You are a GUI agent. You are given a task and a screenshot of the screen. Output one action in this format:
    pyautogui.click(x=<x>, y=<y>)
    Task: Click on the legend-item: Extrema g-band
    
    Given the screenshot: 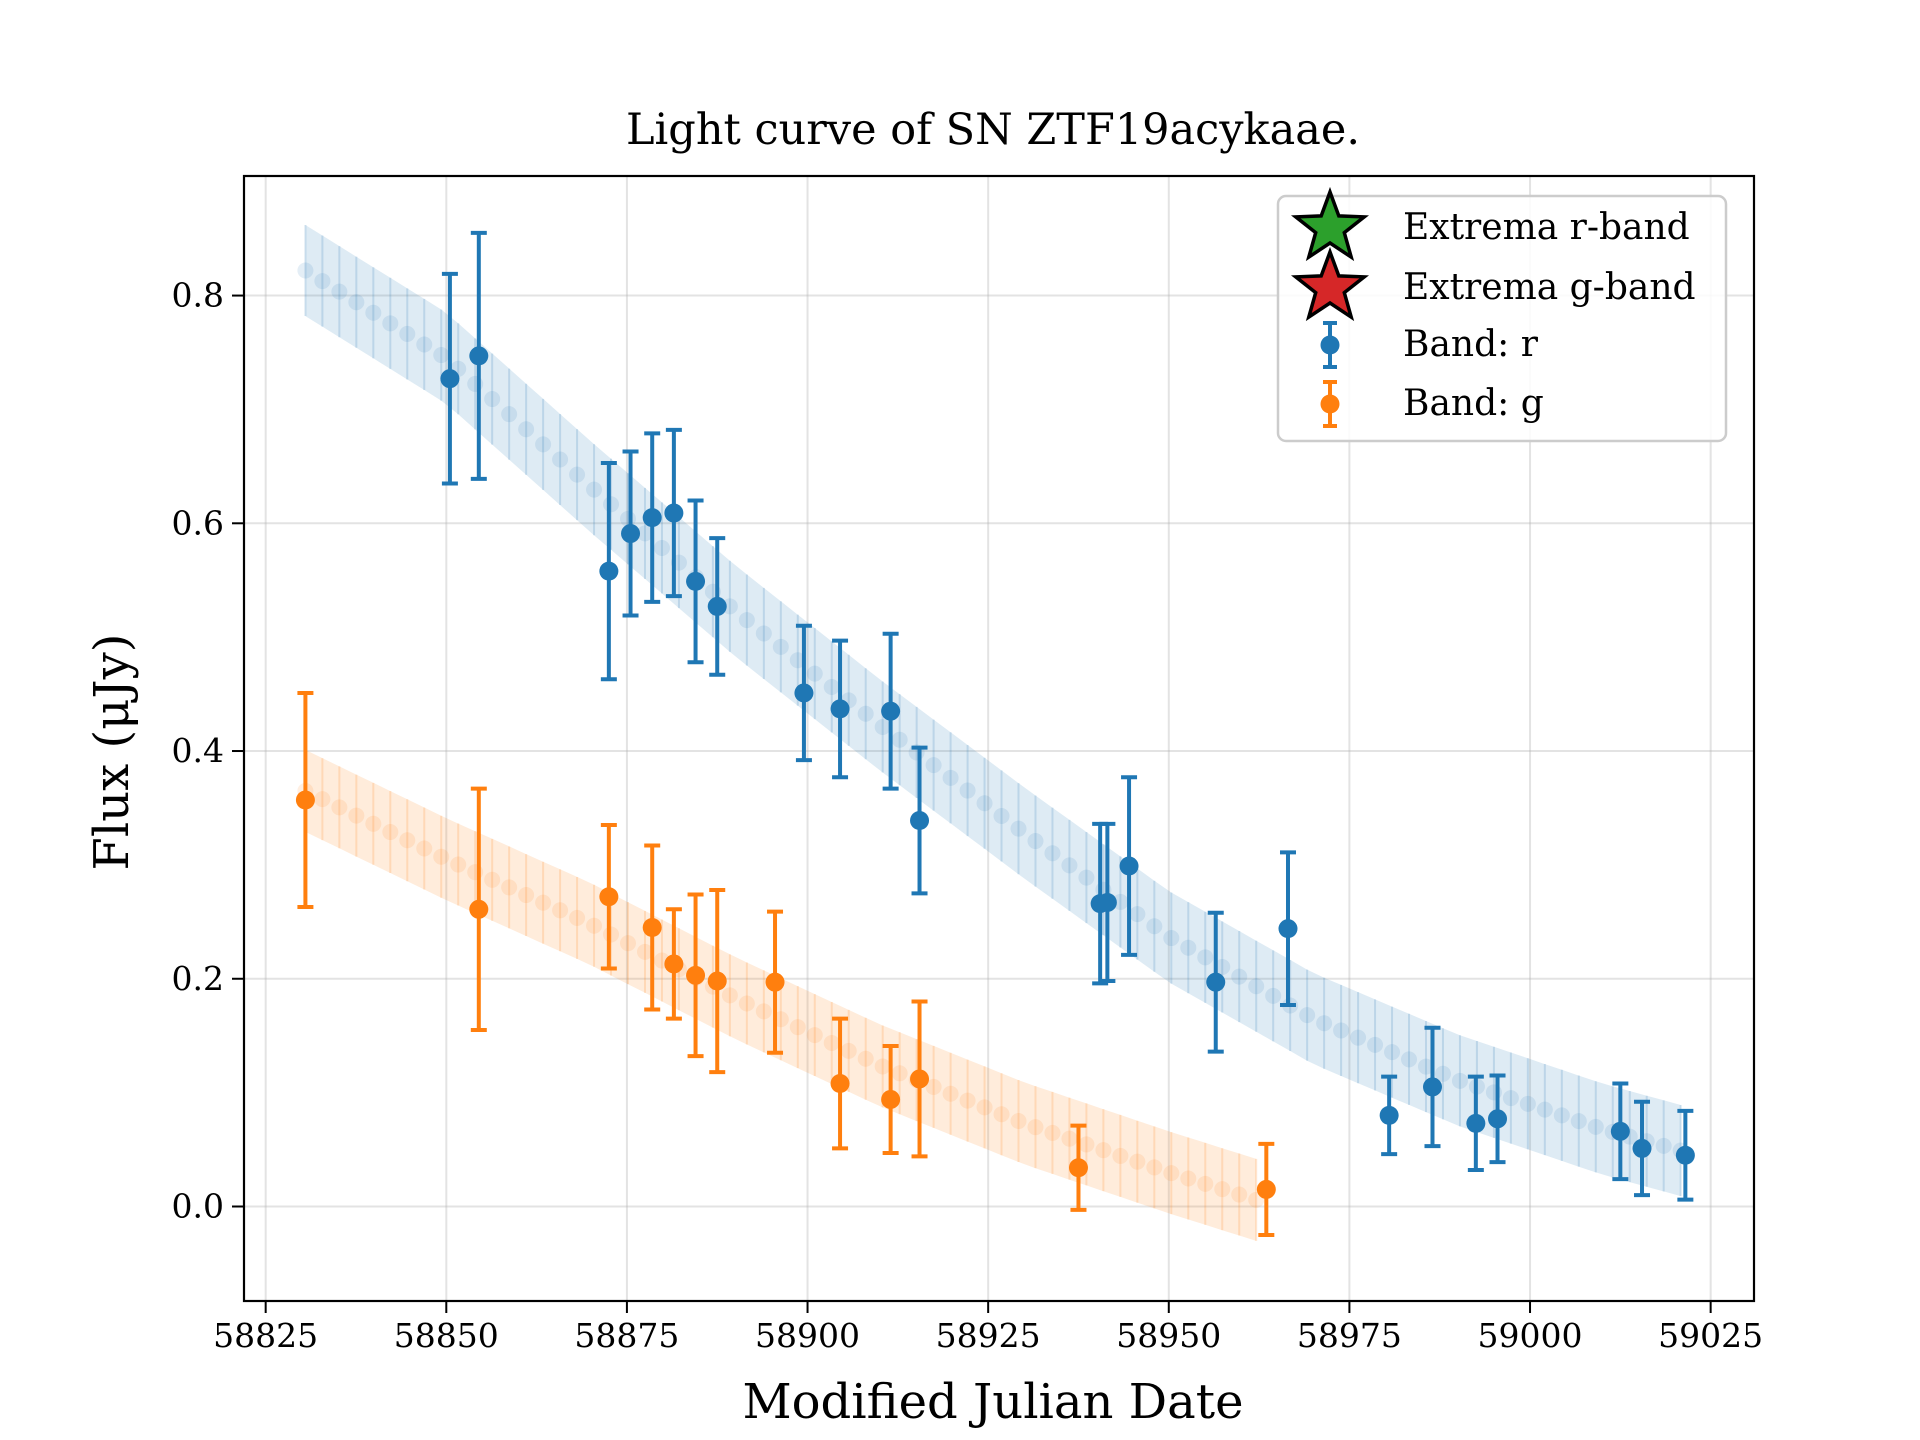 What is the action you would take?
    pyautogui.click(x=1493, y=284)
    